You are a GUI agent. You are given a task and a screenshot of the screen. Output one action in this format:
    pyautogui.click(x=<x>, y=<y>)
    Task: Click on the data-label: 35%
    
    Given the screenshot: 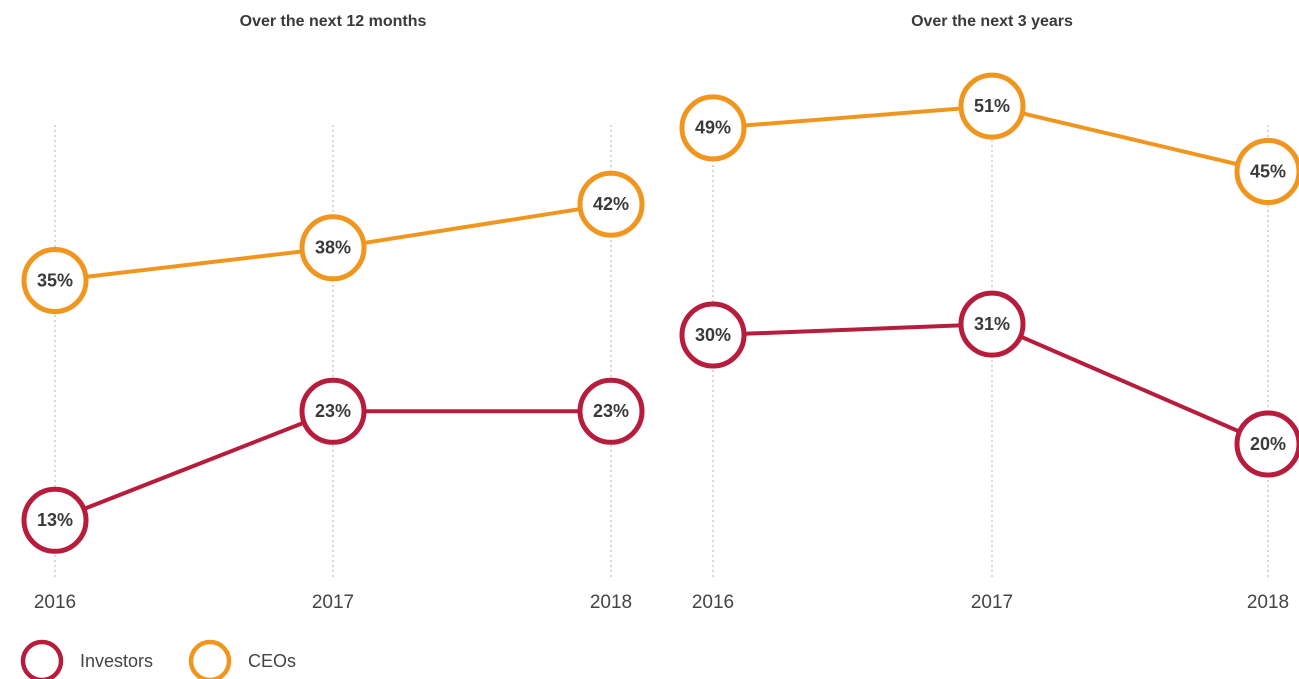 What is the action you would take?
    pyautogui.click(x=55, y=280)
    